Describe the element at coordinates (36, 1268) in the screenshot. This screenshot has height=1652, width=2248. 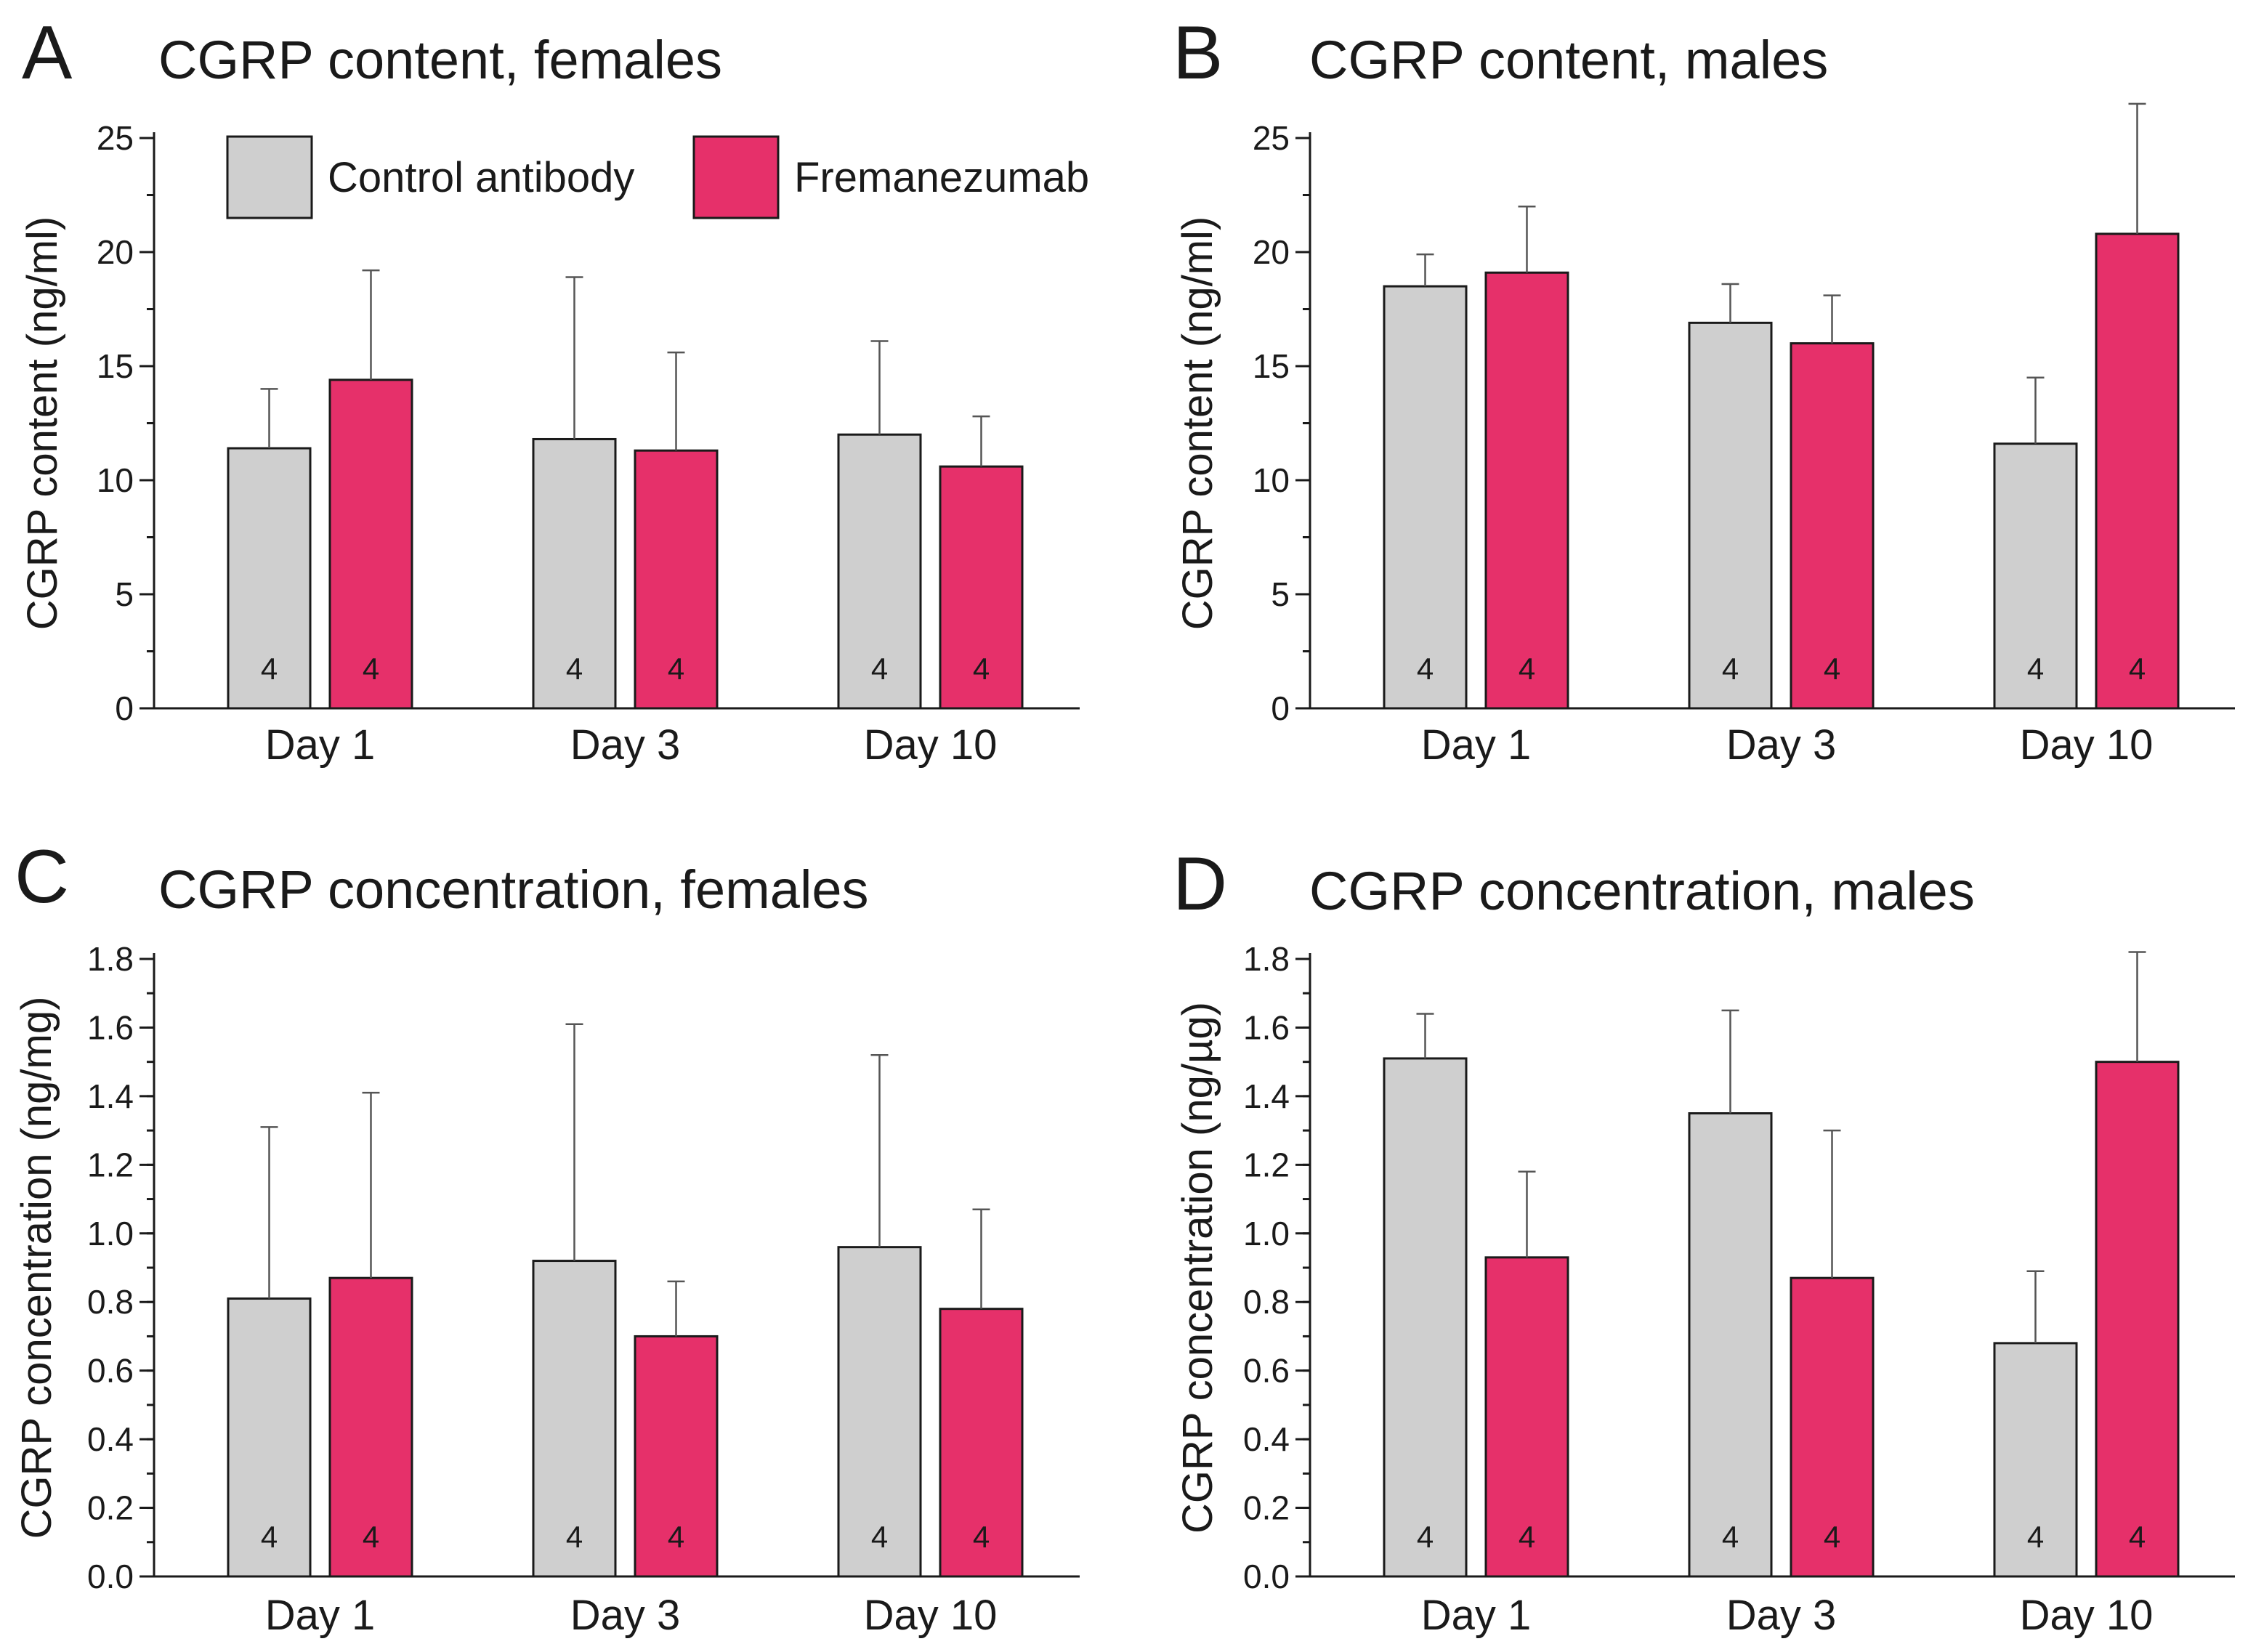
I see `y-axis-label: CGRP concentration (ng/mg)` at that location.